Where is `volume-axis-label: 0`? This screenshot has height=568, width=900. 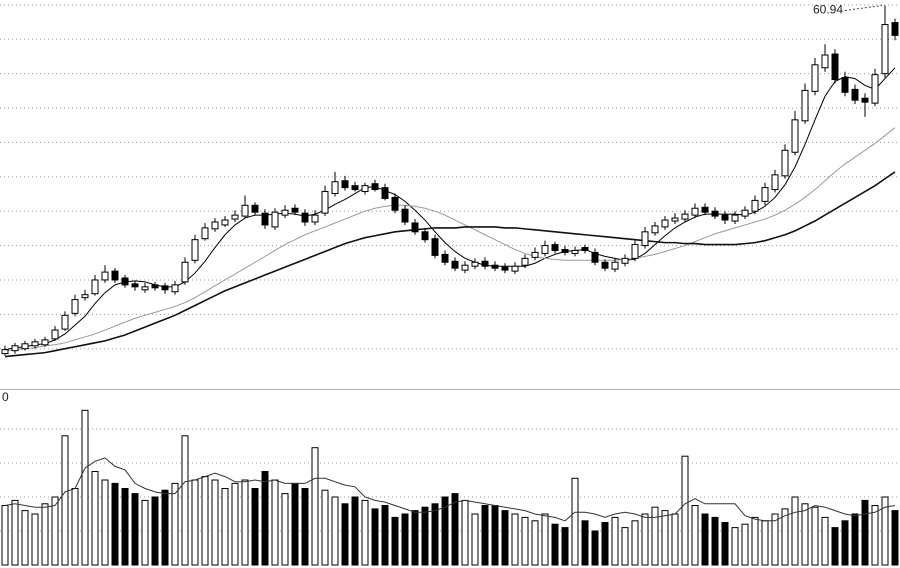
volume-axis-label: 0 is located at coordinates (5, 397).